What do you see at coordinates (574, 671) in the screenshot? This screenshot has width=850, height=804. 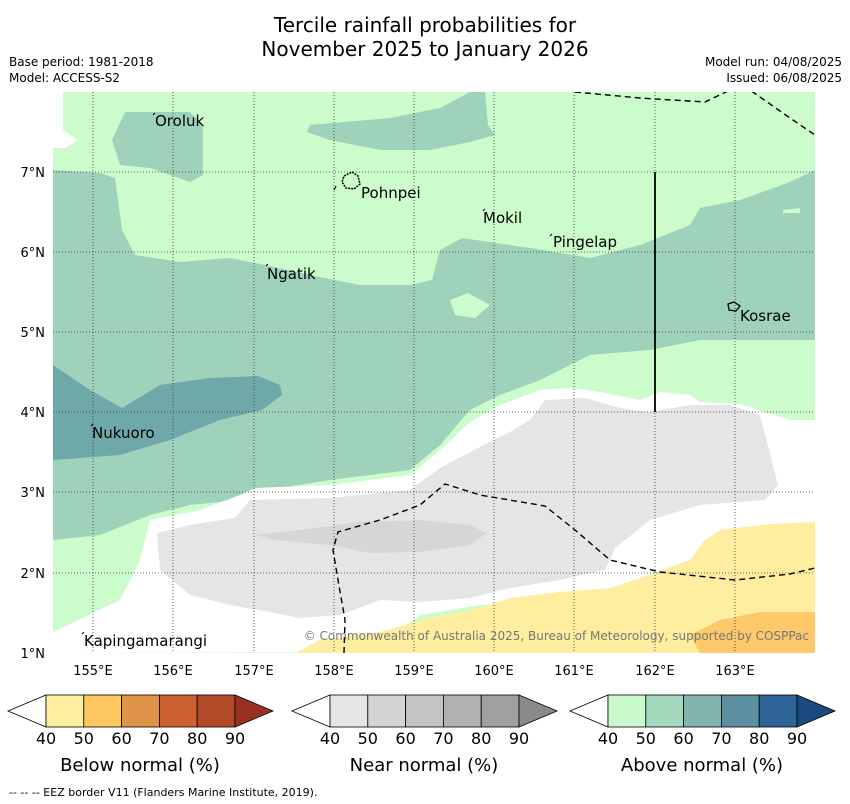 I see `lon-label: 161°E` at bounding box center [574, 671].